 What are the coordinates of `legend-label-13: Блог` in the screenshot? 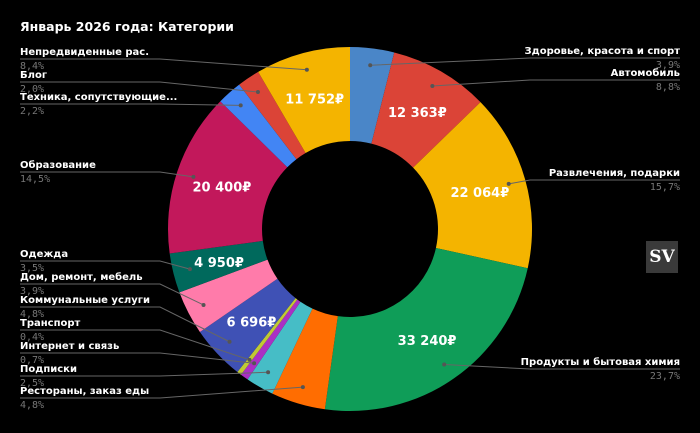 It's located at (33, 75).